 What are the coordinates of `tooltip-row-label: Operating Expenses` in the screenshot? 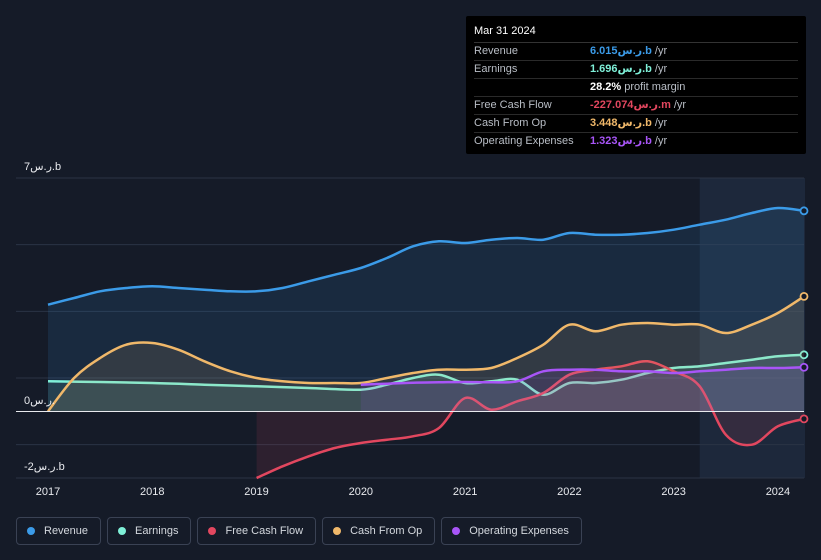 It's located at (524, 141).